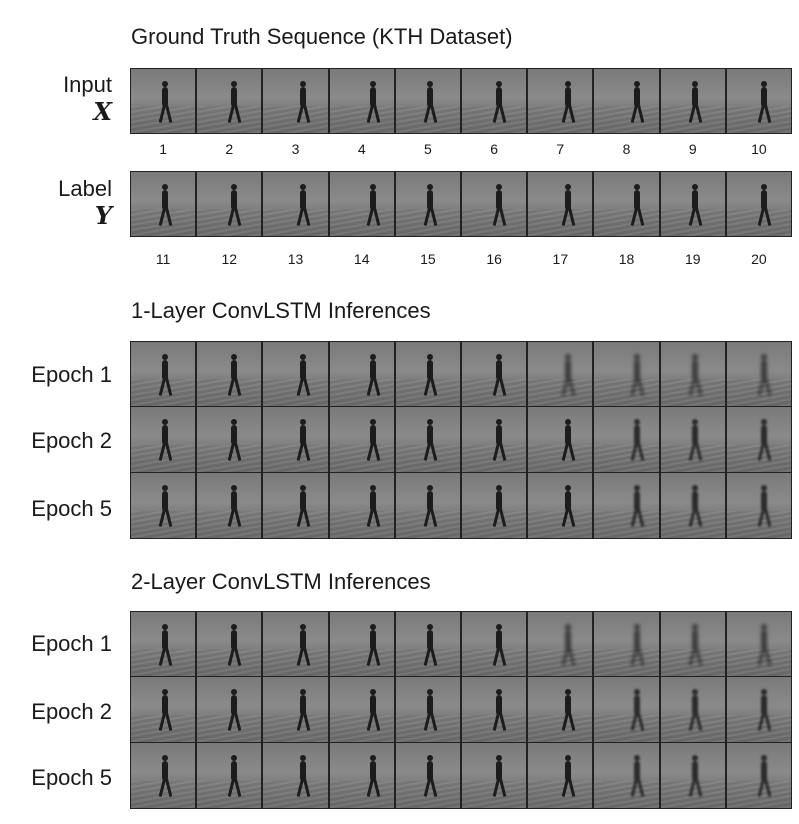  What do you see at coordinates (163, 259) in the screenshot?
I see `frame-number: 11` at bounding box center [163, 259].